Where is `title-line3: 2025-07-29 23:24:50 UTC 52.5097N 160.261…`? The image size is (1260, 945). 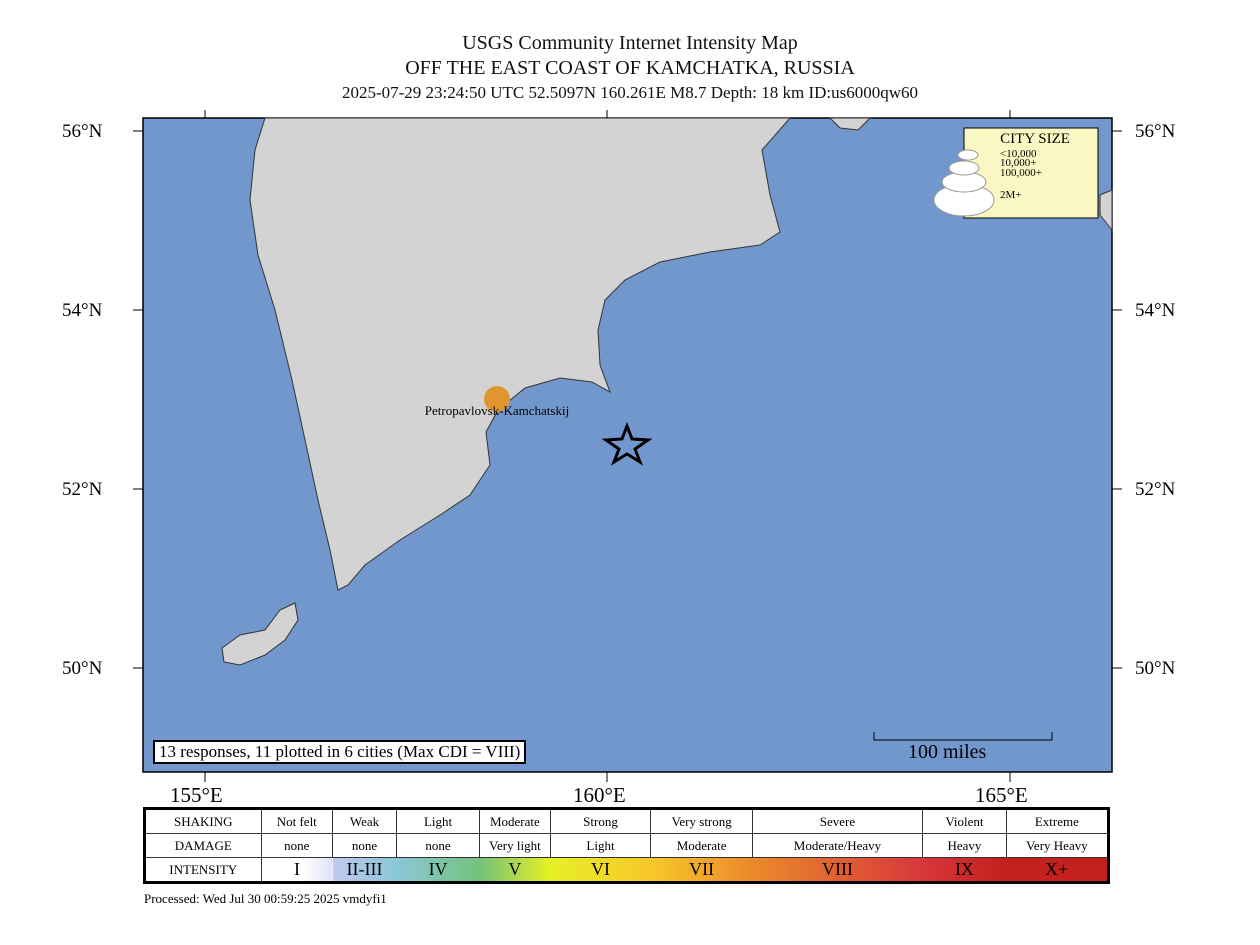 title-line3: 2025-07-29 23:24:50 UTC 52.5097N 160.261… is located at coordinates (630, 92).